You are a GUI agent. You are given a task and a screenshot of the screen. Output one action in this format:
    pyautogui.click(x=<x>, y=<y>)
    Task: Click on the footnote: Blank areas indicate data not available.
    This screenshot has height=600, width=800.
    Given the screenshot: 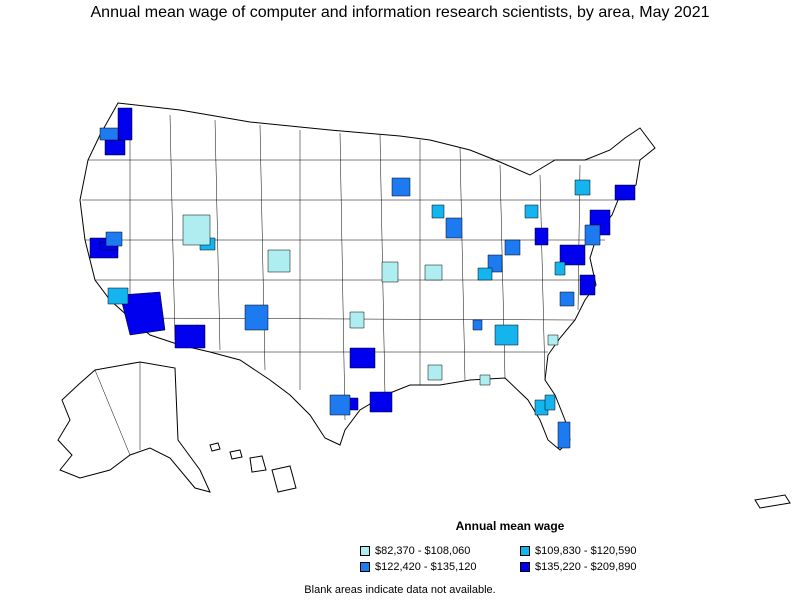 What is the action you would take?
    pyautogui.click(x=400, y=590)
    